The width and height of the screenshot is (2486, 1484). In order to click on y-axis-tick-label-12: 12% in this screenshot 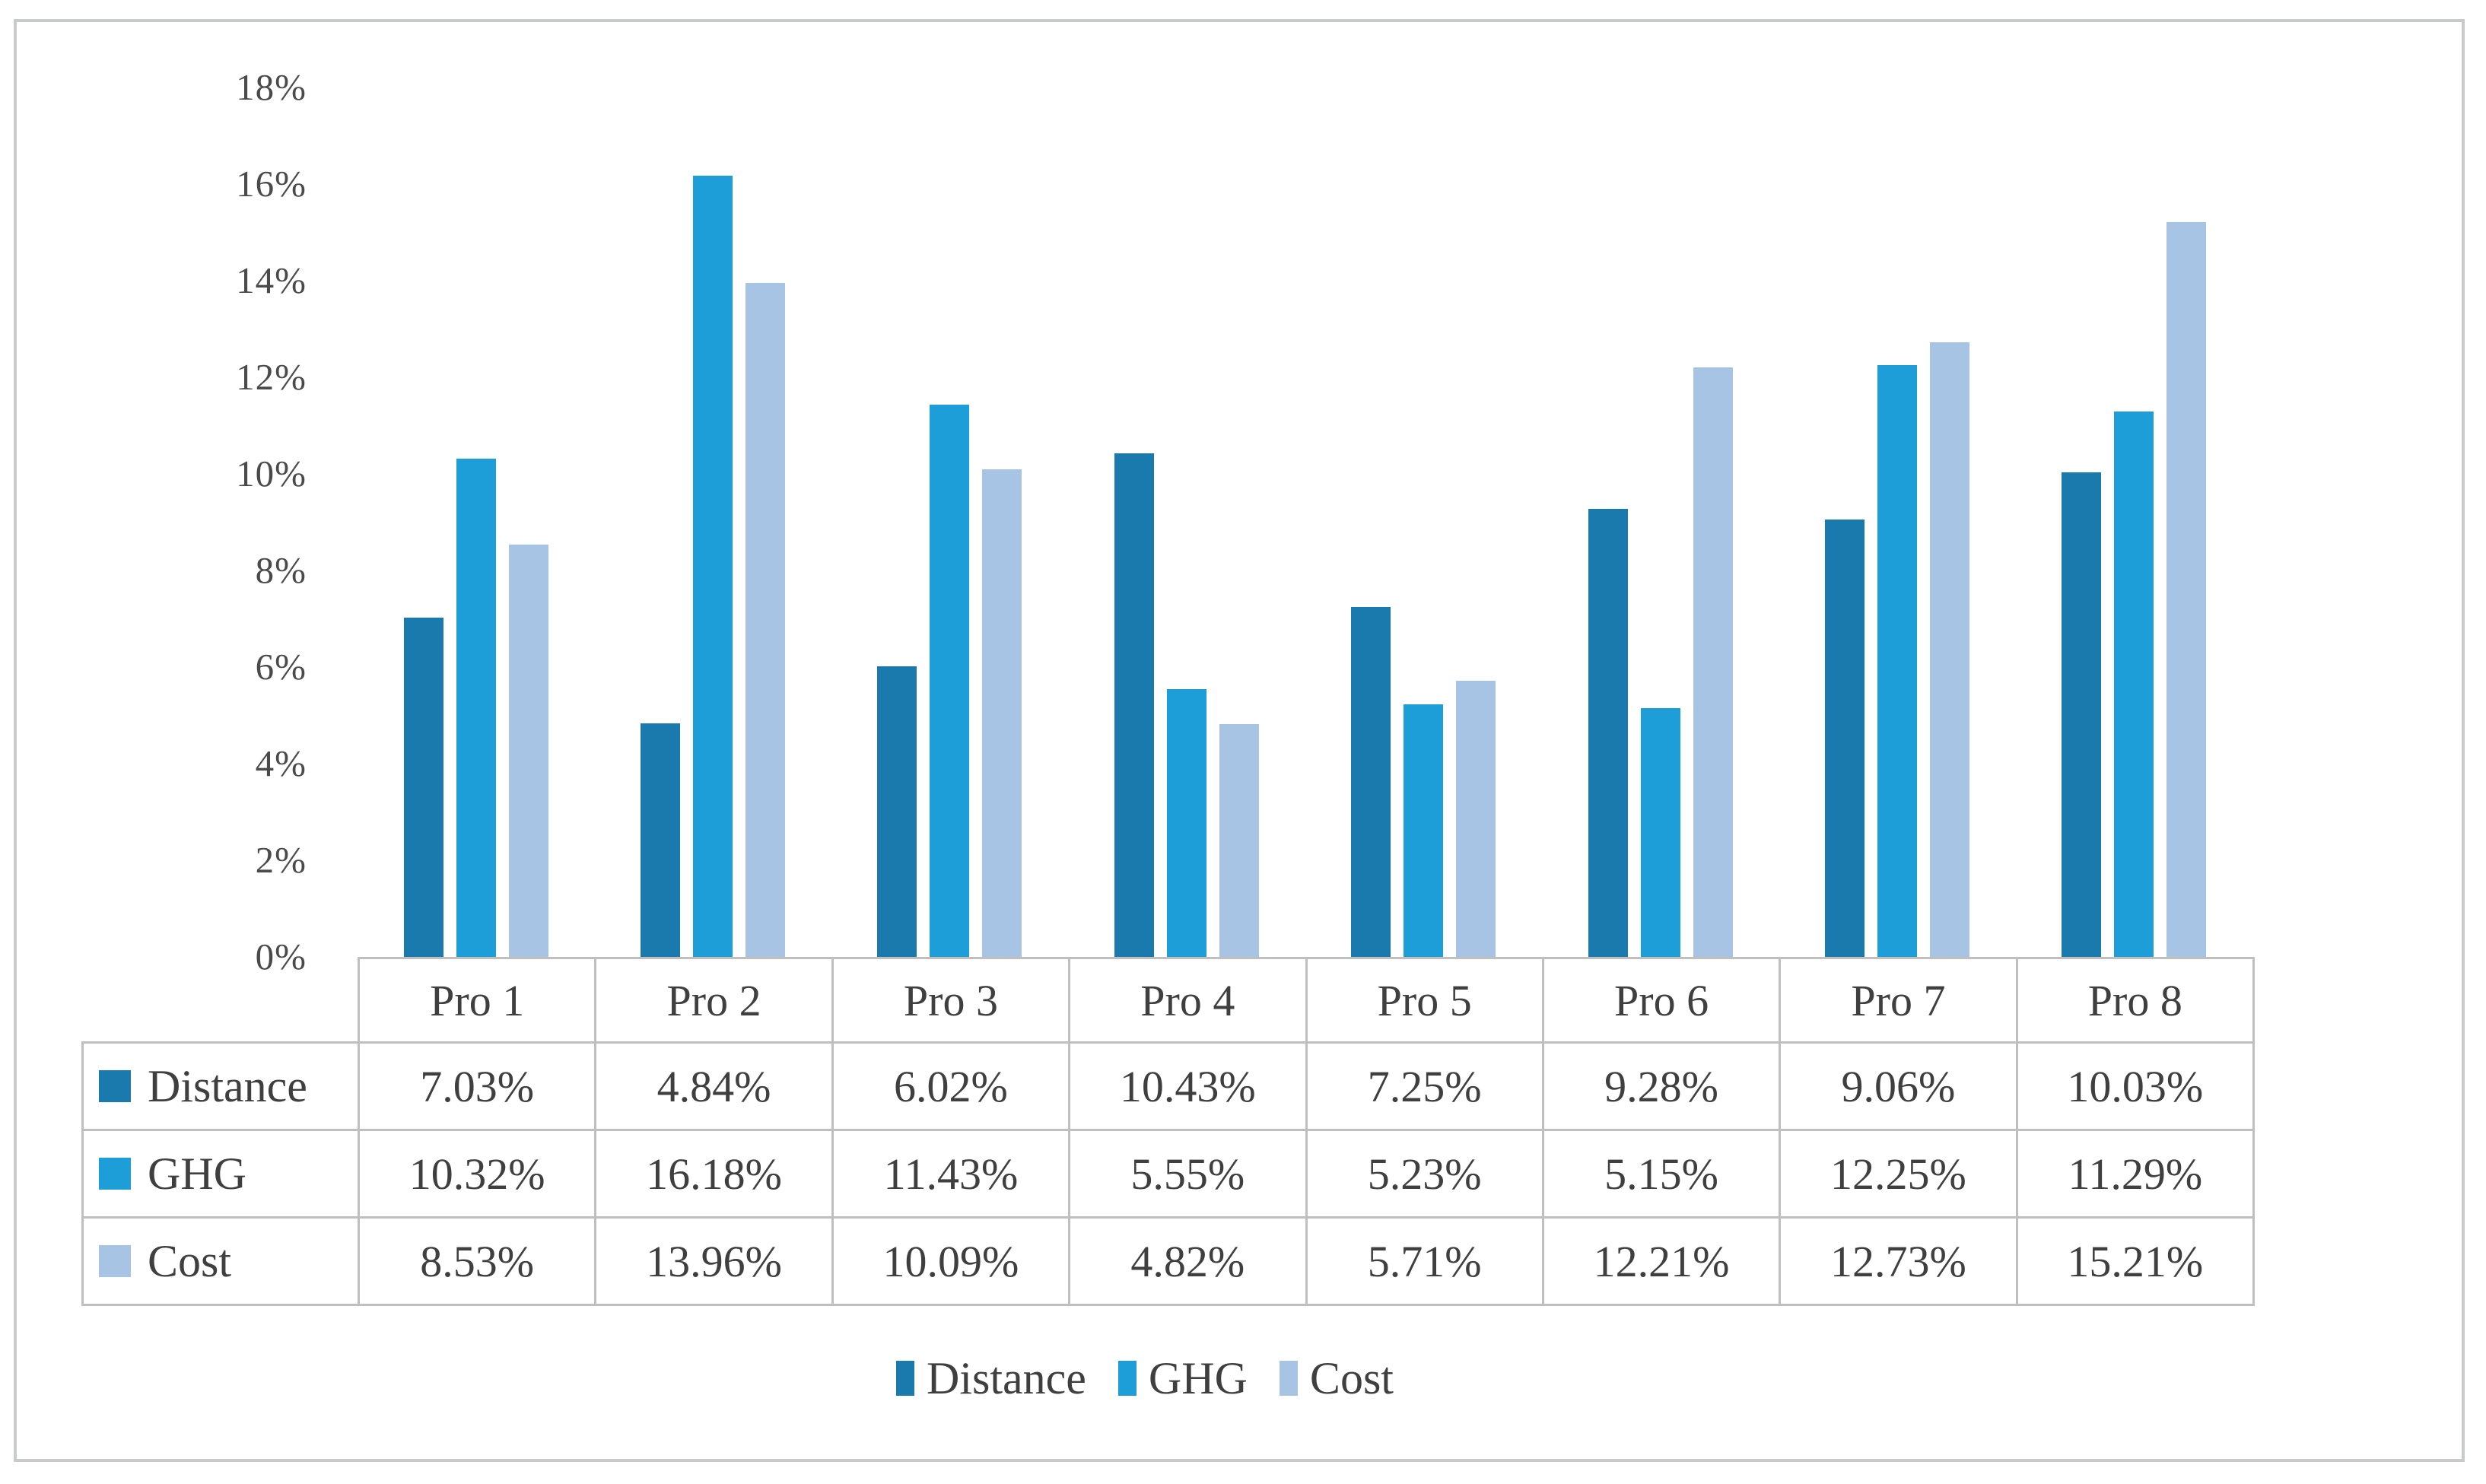, I will do `click(271, 377)`.